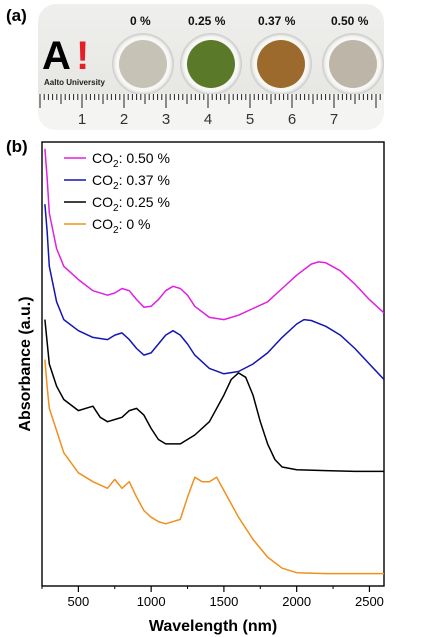 The image size is (425, 637). I want to click on sample-label-3: 0.50 %, so click(350, 21).